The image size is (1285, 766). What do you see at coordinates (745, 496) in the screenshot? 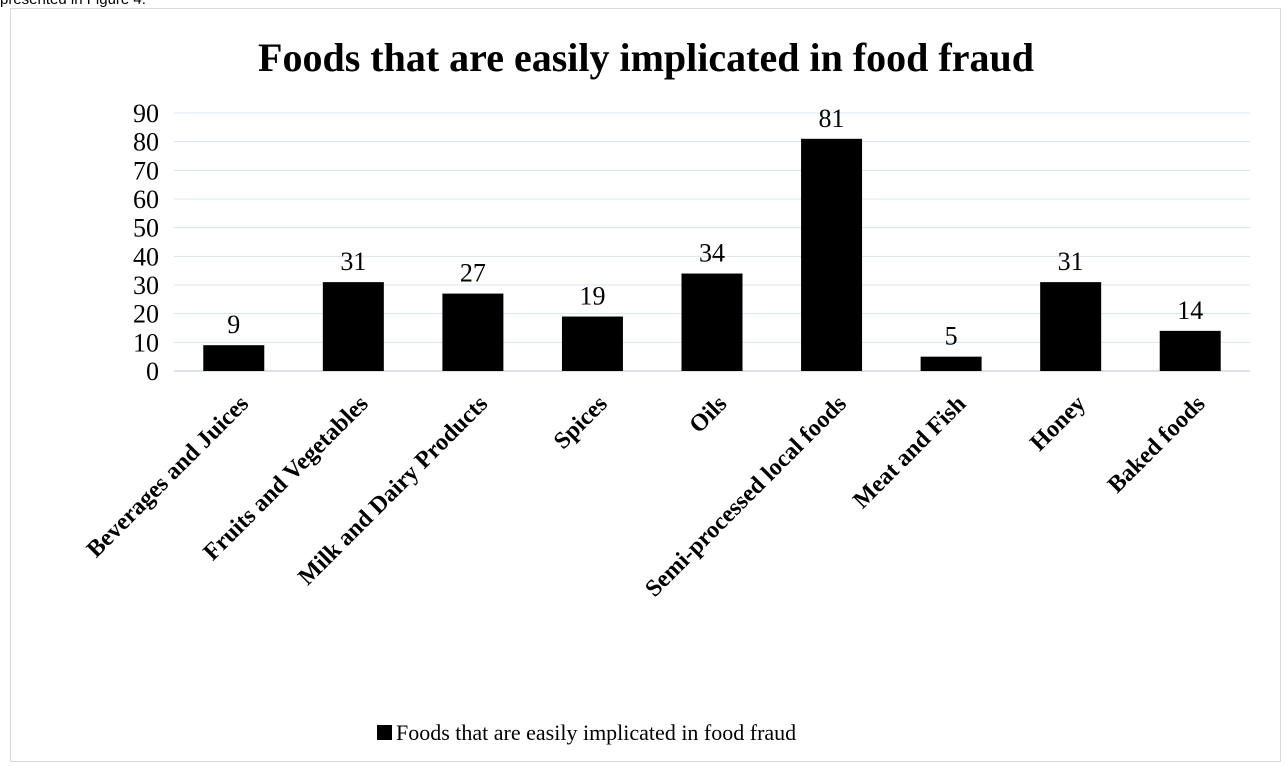
I see `x-category-label: Semi-processed local foods` at bounding box center [745, 496].